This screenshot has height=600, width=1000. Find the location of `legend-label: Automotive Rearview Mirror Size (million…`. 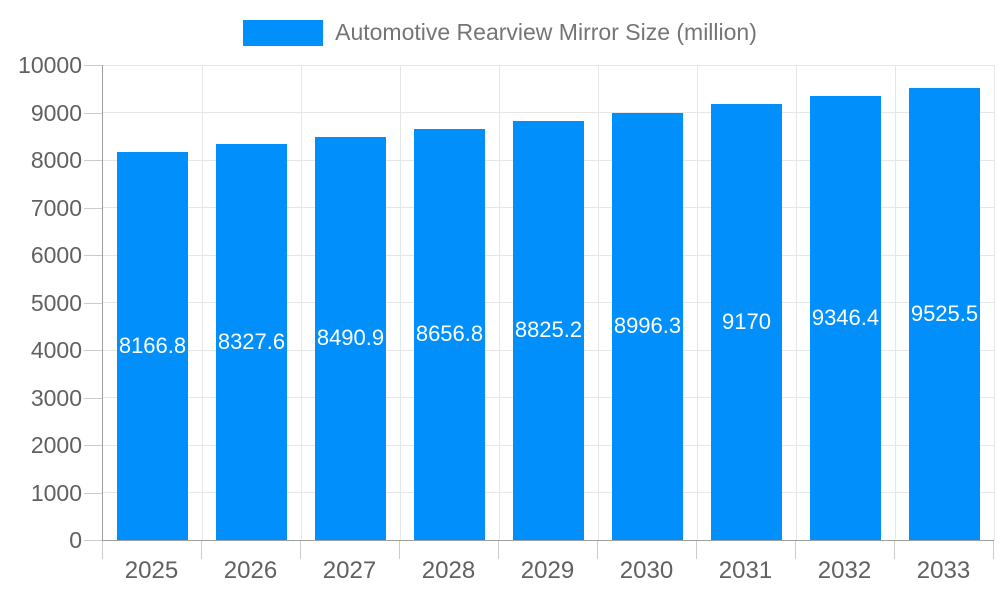

legend-label: Automotive Rearview Mirror Size (million… is located at coordinates (546, 32).